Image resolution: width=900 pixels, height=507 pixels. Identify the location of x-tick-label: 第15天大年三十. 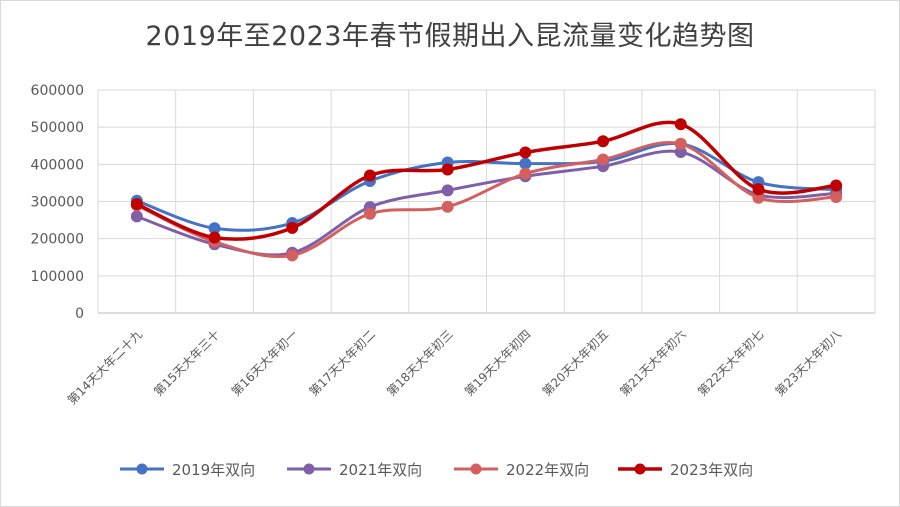
(187, 363).